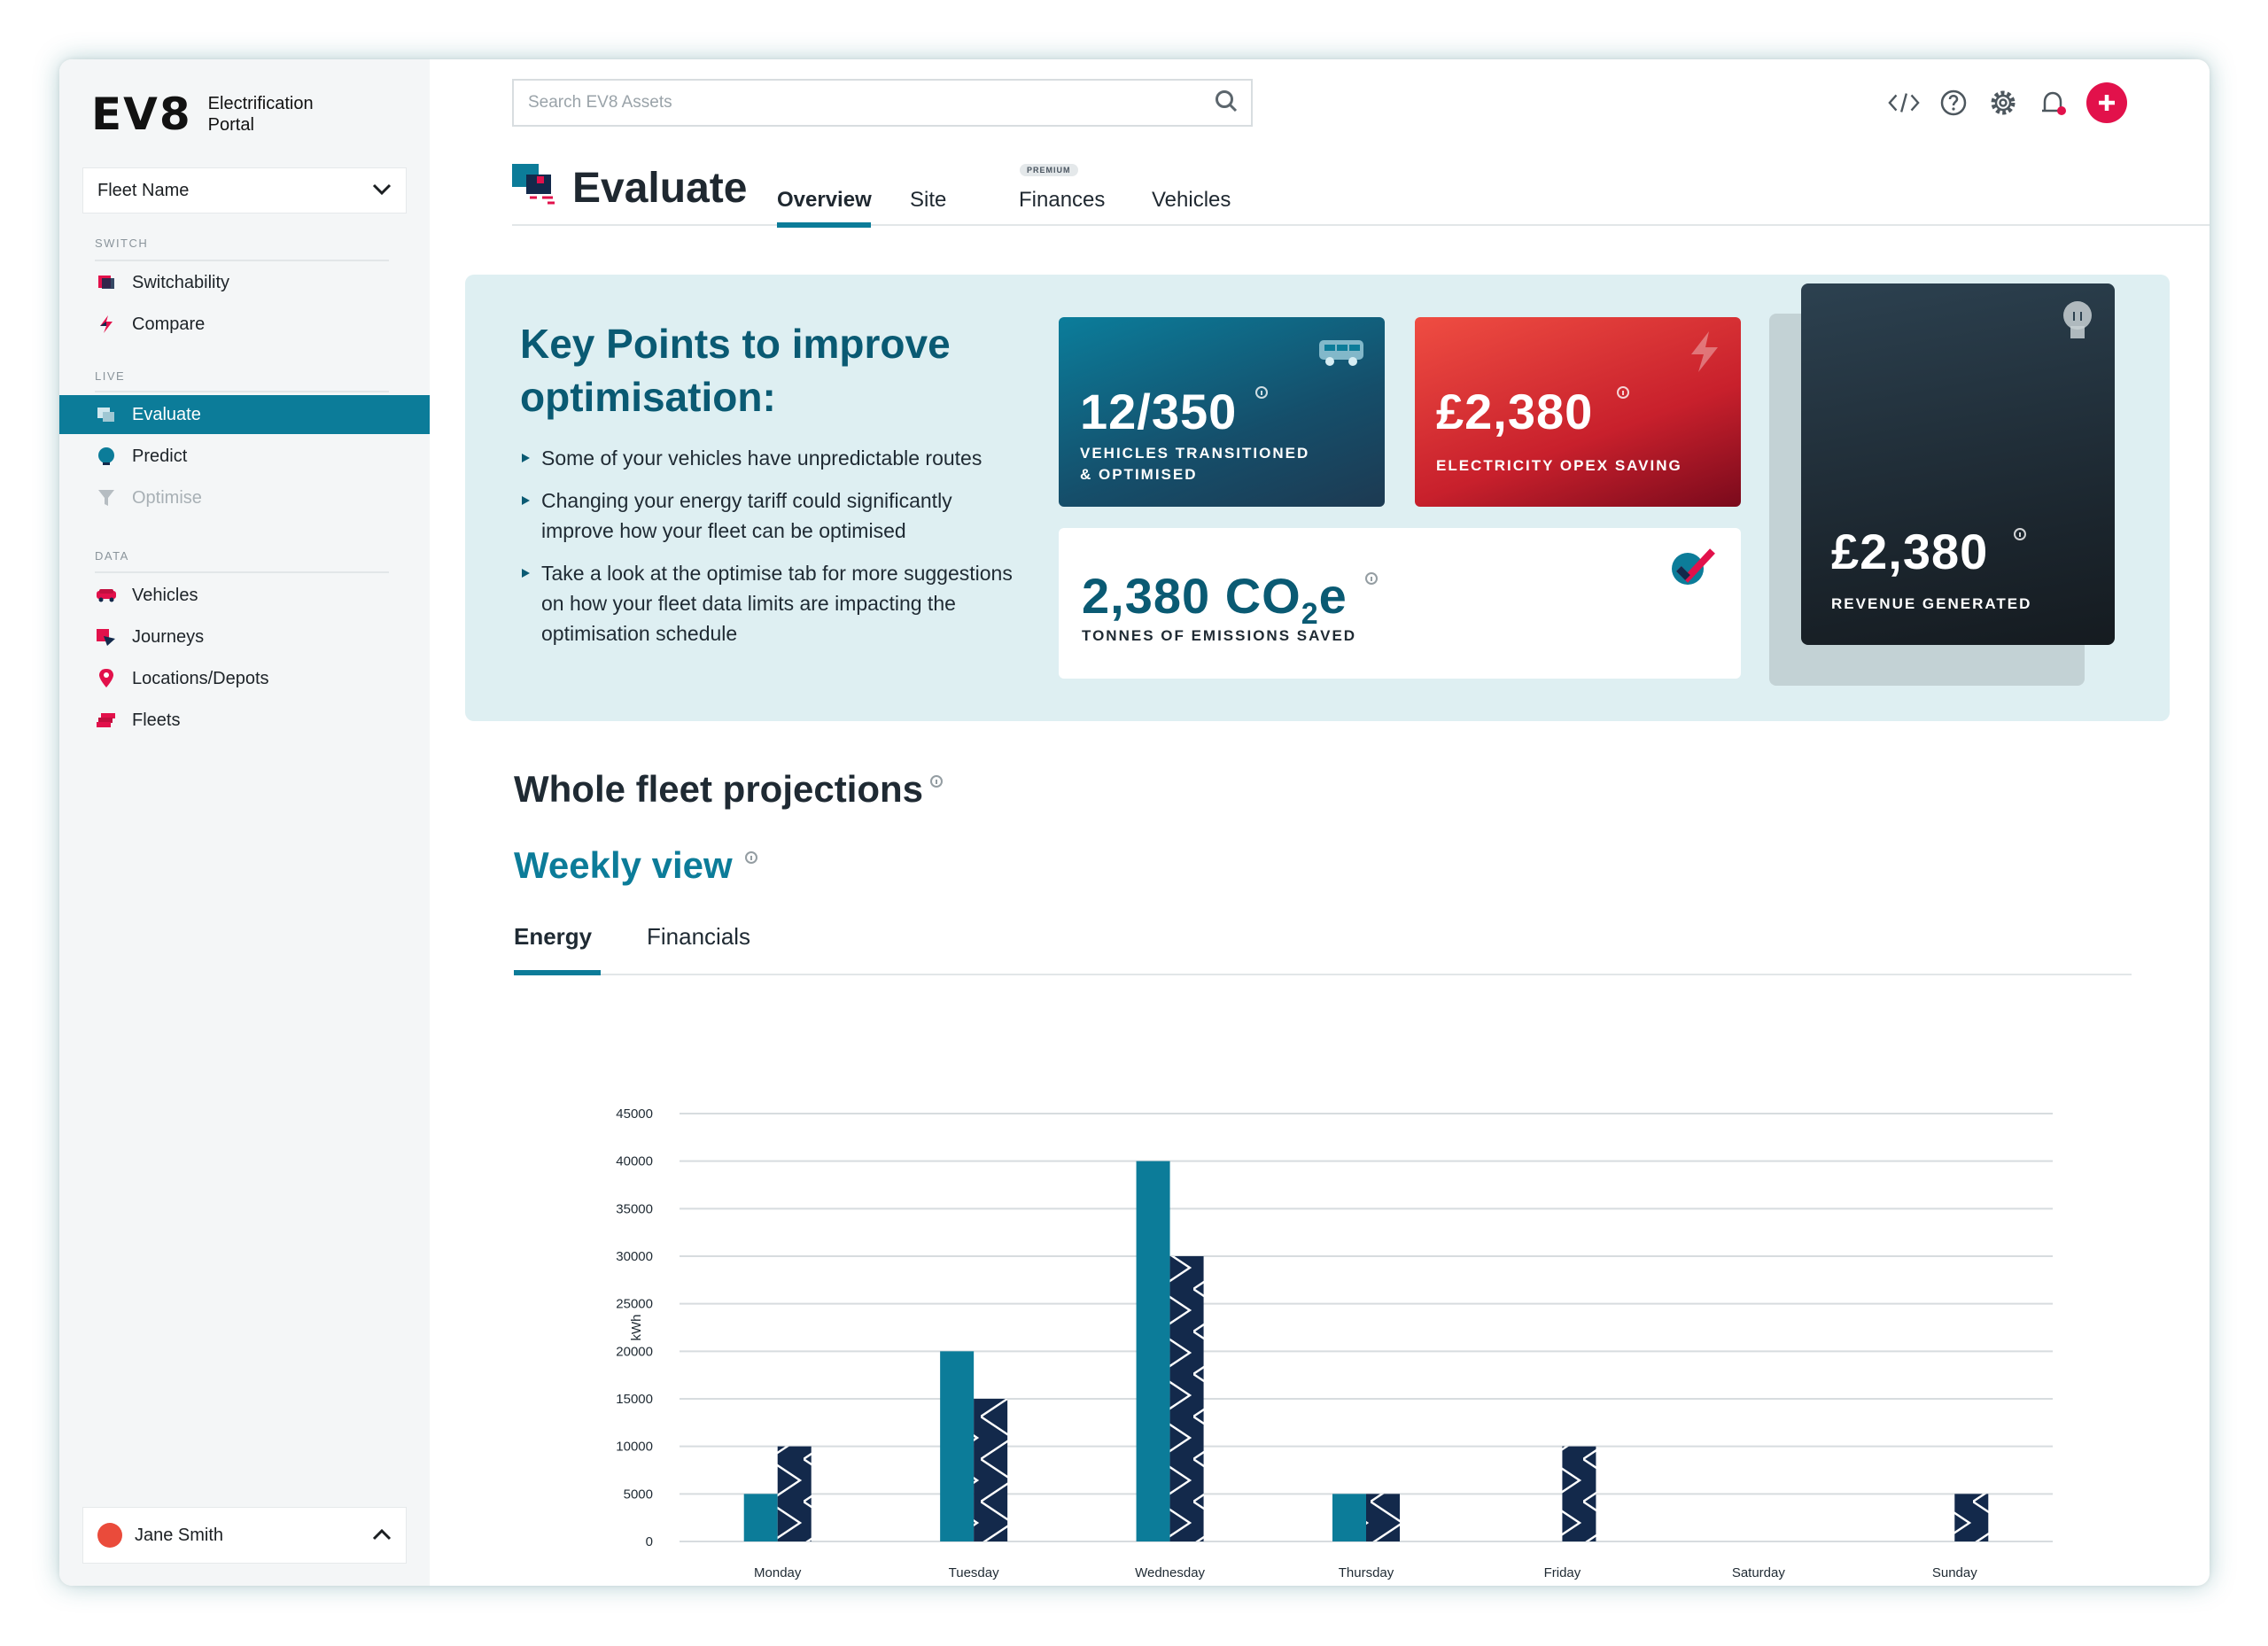 The image size is (2268, 1646). I want to click on x-tick-label: Wednesday, so click(1170, 1572).